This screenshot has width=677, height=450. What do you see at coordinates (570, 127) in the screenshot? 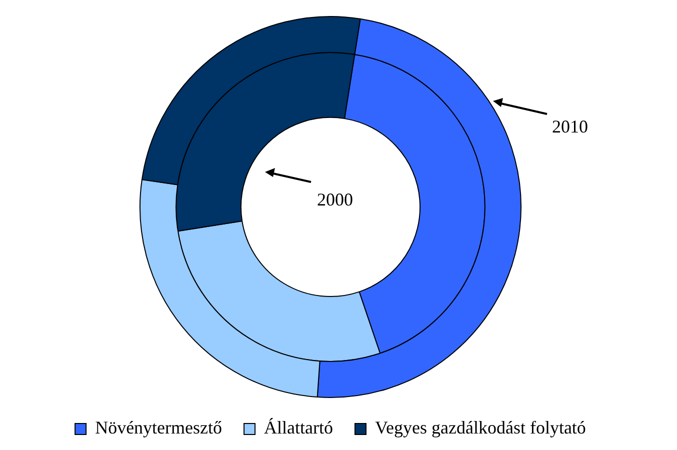
I see `slice-label: 2010` at bounding box center [570, 127].